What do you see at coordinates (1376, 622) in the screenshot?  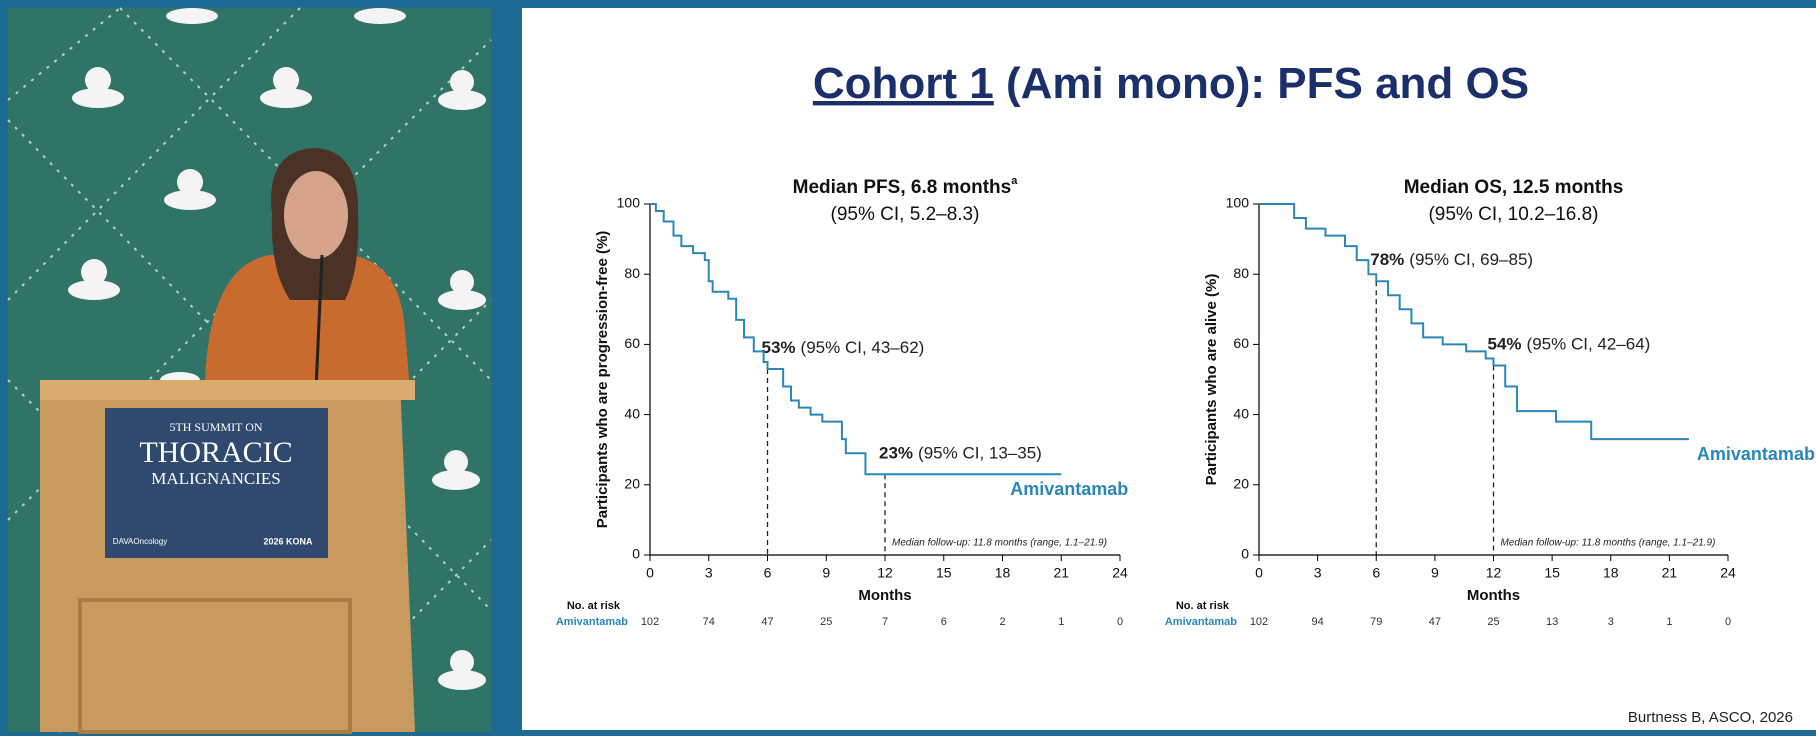 I see `risk-value: 79` at bounding box center [1376, 622].